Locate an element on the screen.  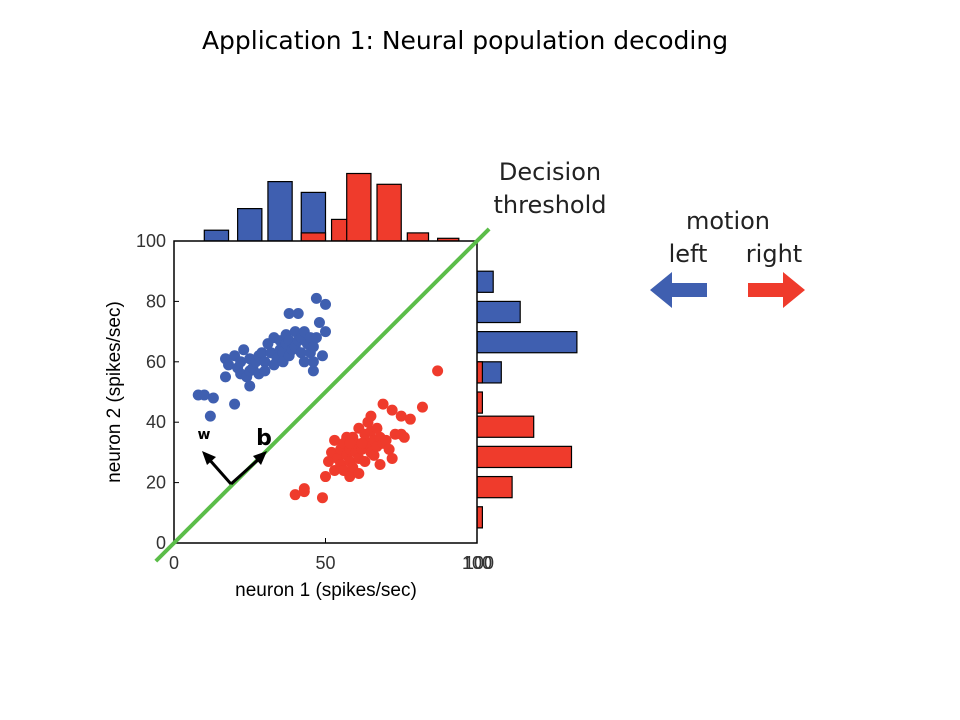
vector-b-label: b is located at coordinates (264, 438).